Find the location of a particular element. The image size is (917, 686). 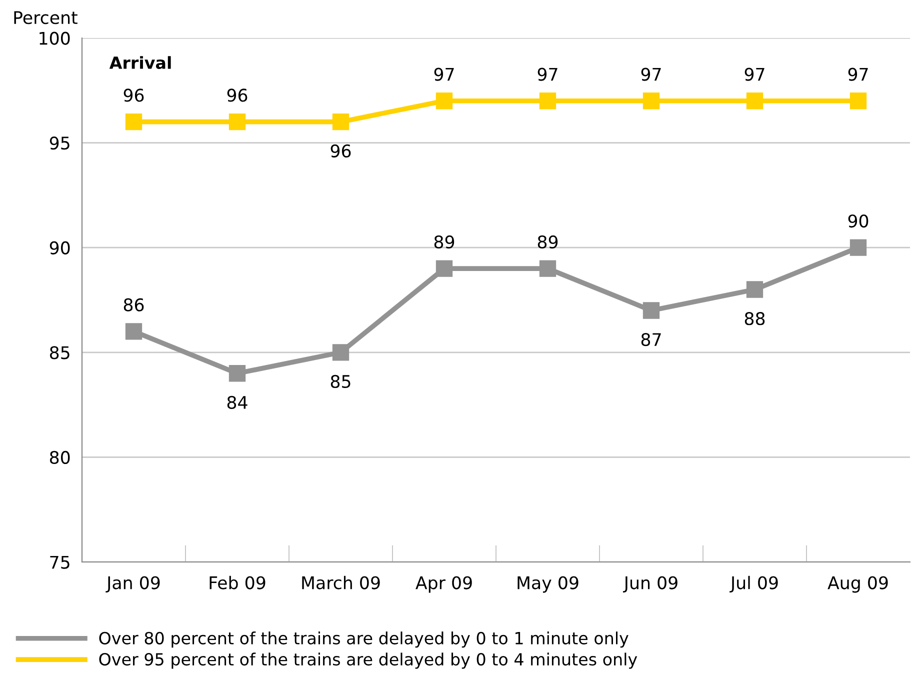

legend-label: Over 95 percent of the trains are delayed by 0 to 4 minutes only is located at coordinates (368, 660).